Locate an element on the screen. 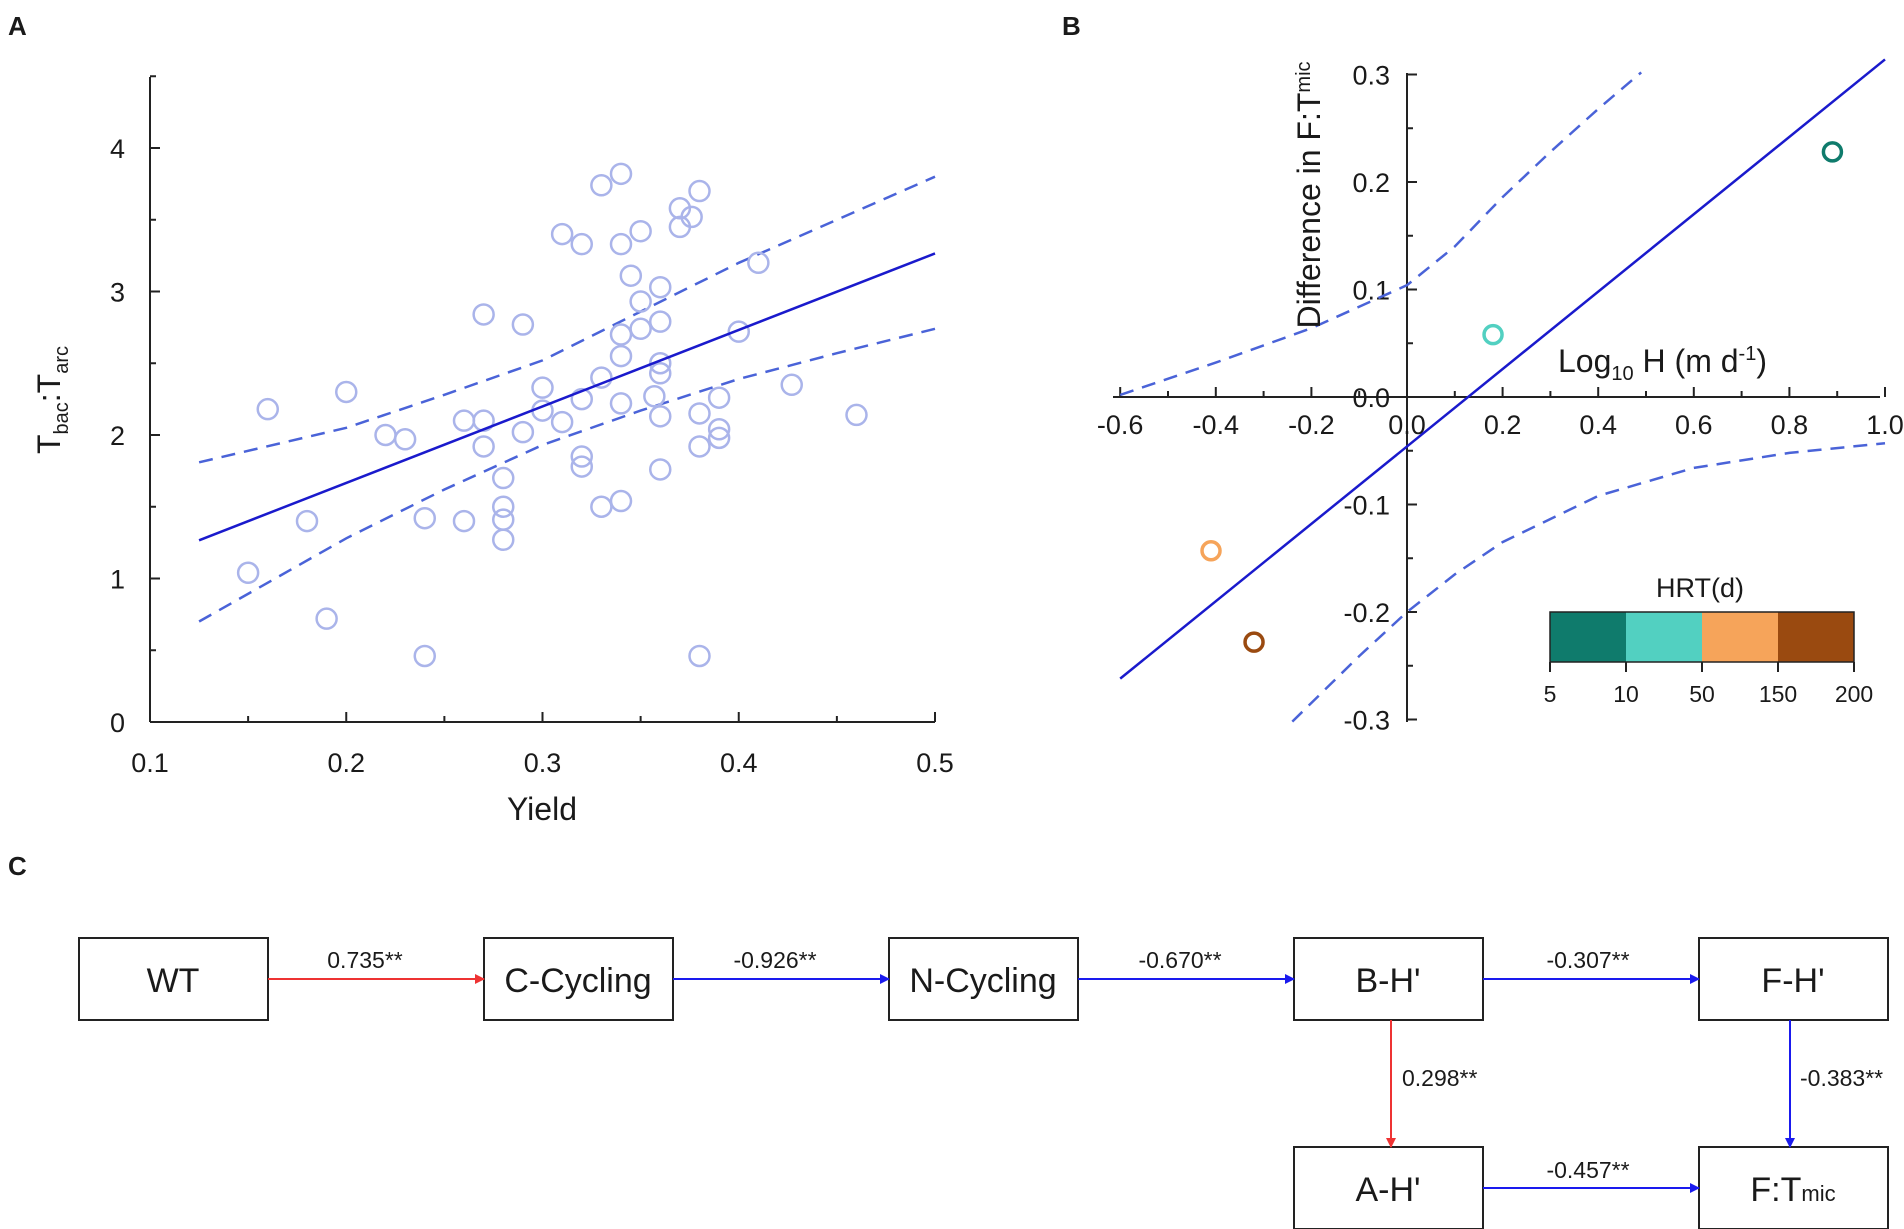  edge-b-a: 0.298** is located at coordinates (1432, 1084).